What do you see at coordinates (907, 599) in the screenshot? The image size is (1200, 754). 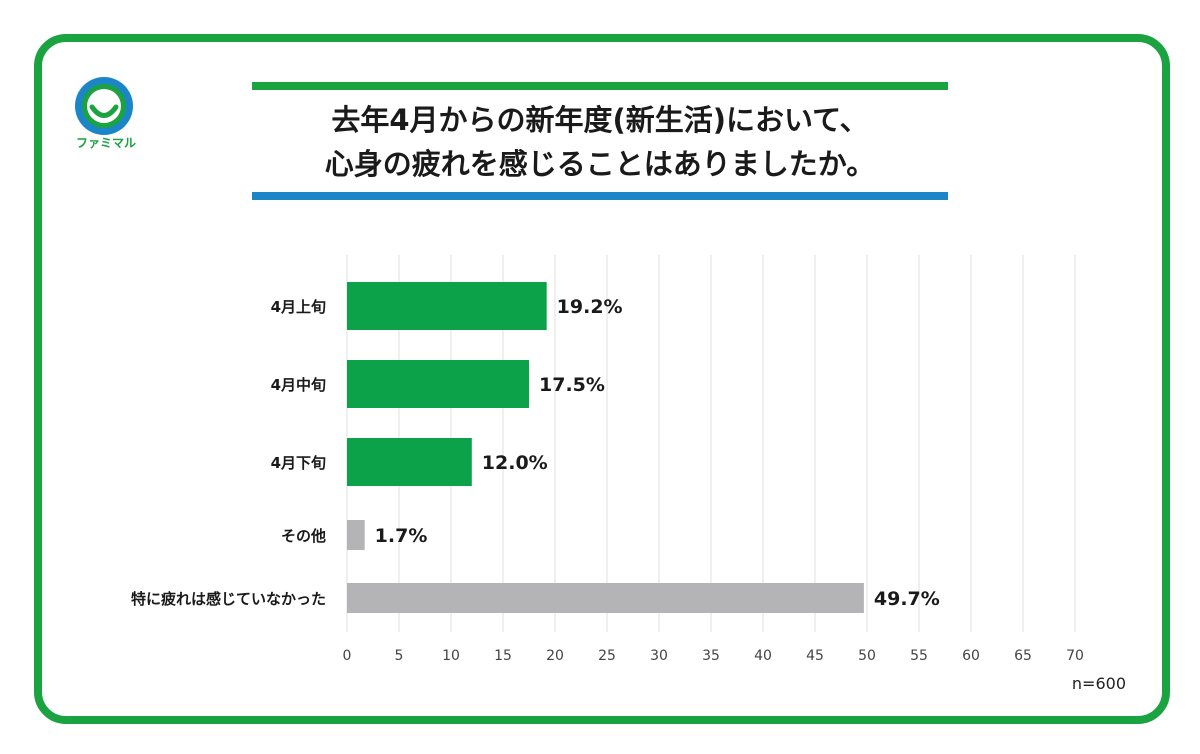 I see `value-label: 49.7%` at bounding box center [907, 599].